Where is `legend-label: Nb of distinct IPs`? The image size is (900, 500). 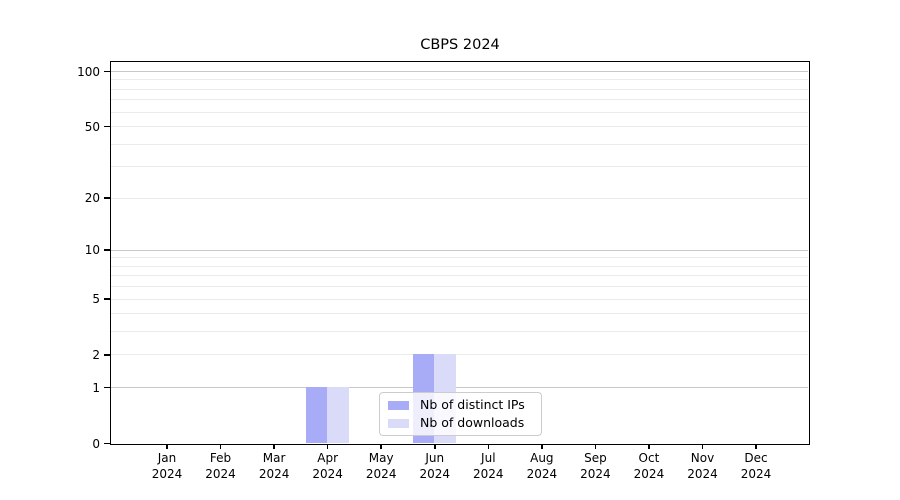
legend-label: Nb of distinct IPs is located at coordinates (472, 404).